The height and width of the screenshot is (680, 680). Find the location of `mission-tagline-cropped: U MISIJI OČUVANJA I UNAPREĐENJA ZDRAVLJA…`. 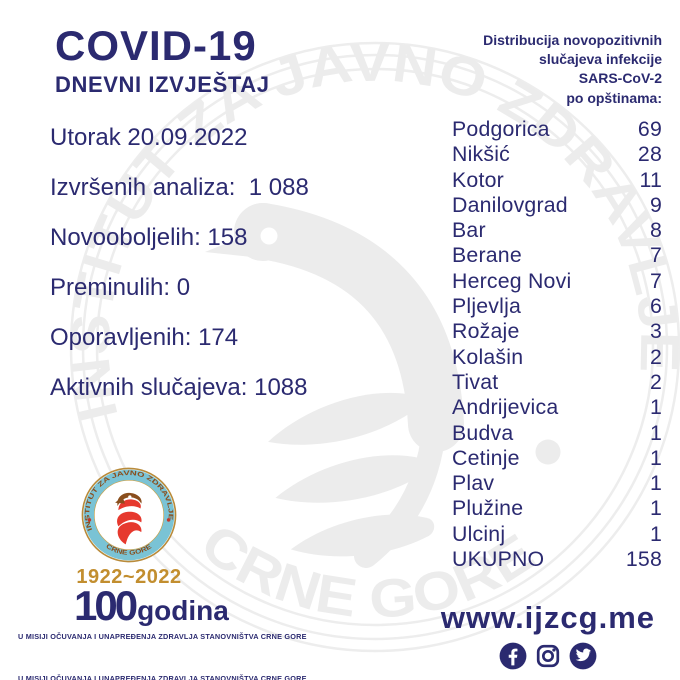

mission-tagline-cropped: U MISIJI OČUVANJA I UNAPREĐENJA ZDRAVLJA… is located at coordinates (162, 677).